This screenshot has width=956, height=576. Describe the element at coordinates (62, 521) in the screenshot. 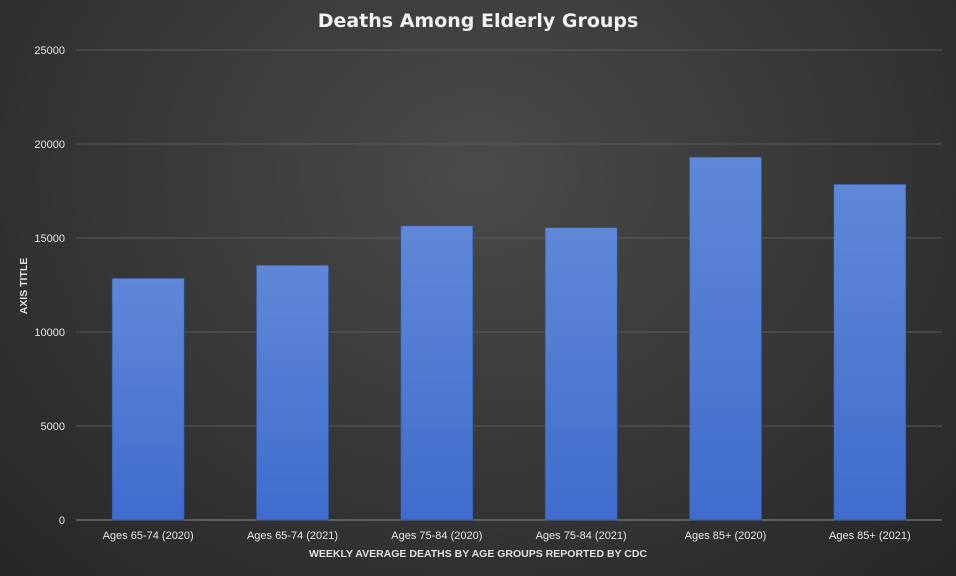

I see `y-tick-label: 0` at that location.